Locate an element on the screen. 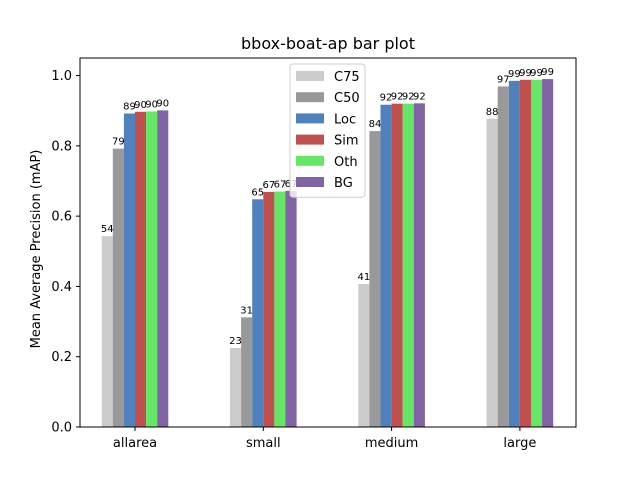 The width and height of the screenshot is (640, 480). bar-c75-allarea is located at coordinates (107, 331).